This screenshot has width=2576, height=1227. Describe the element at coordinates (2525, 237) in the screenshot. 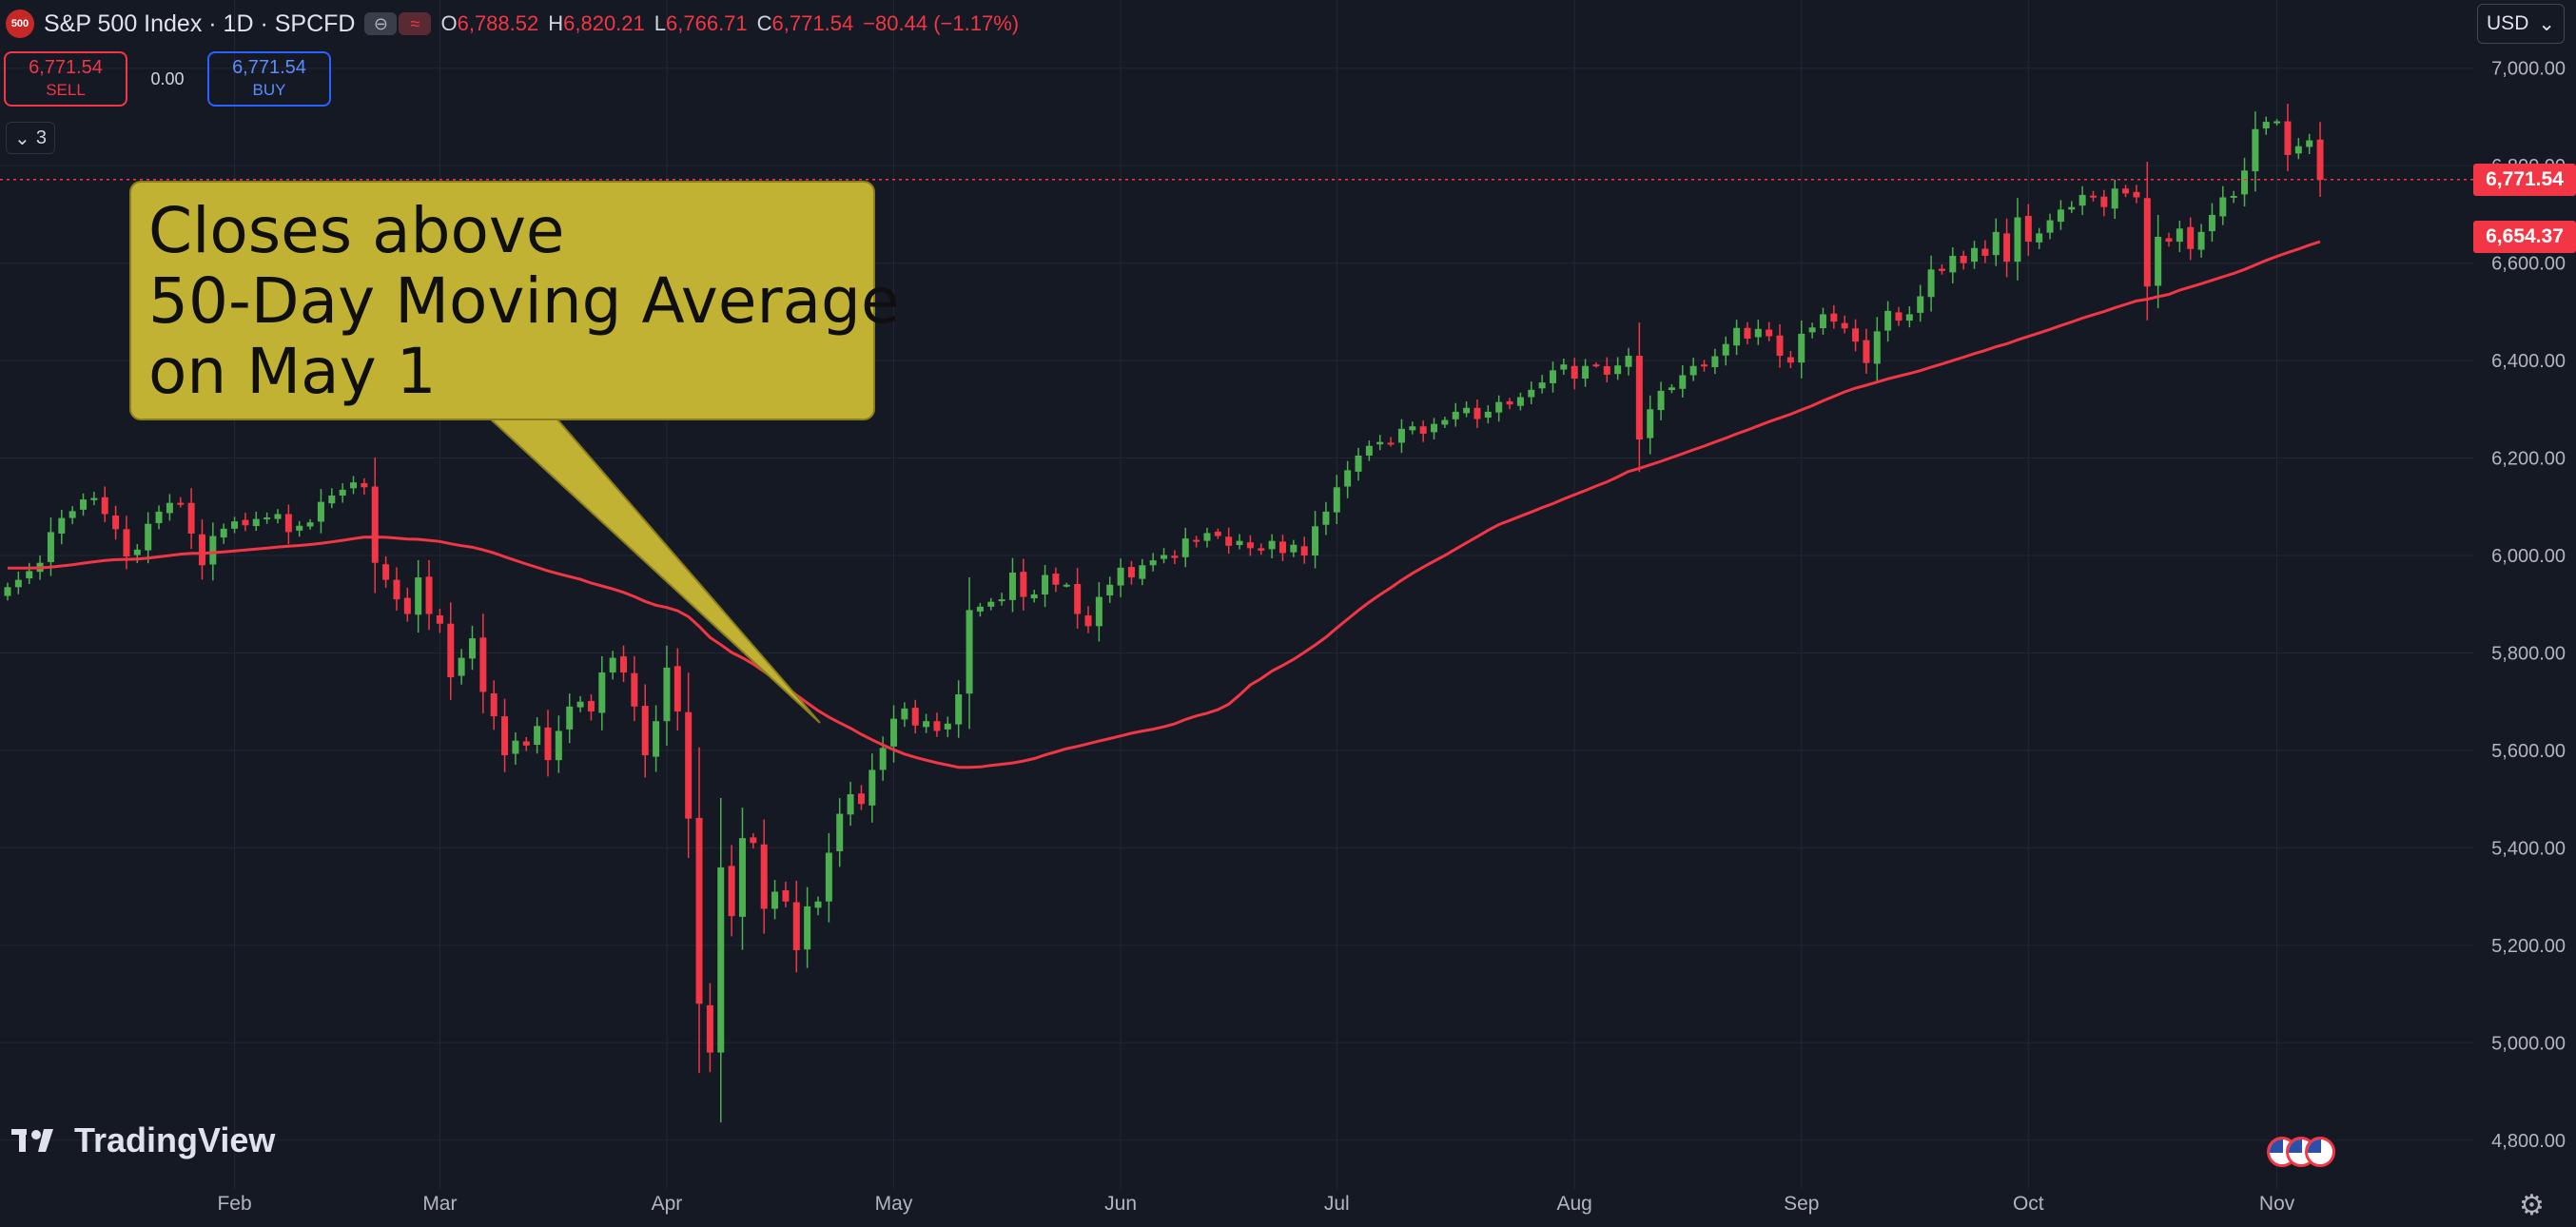

I see `ma-price-tag: 6,654.37` at that location.